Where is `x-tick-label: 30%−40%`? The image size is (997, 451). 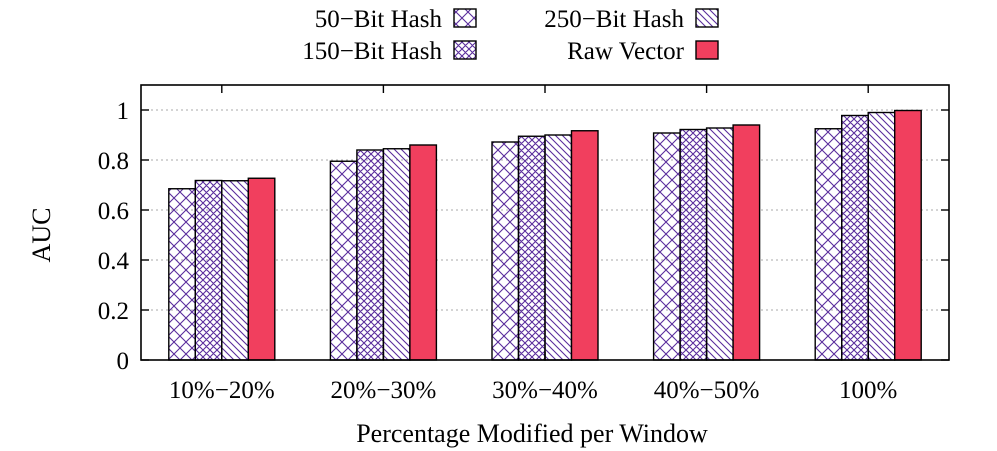 x-tick-label: 30%−40% is located at coordinates (545, 390).